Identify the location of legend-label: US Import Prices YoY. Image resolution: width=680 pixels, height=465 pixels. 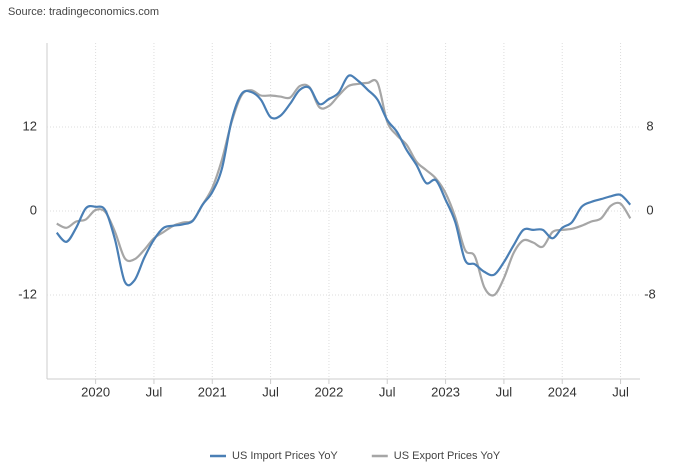
(285, 456).